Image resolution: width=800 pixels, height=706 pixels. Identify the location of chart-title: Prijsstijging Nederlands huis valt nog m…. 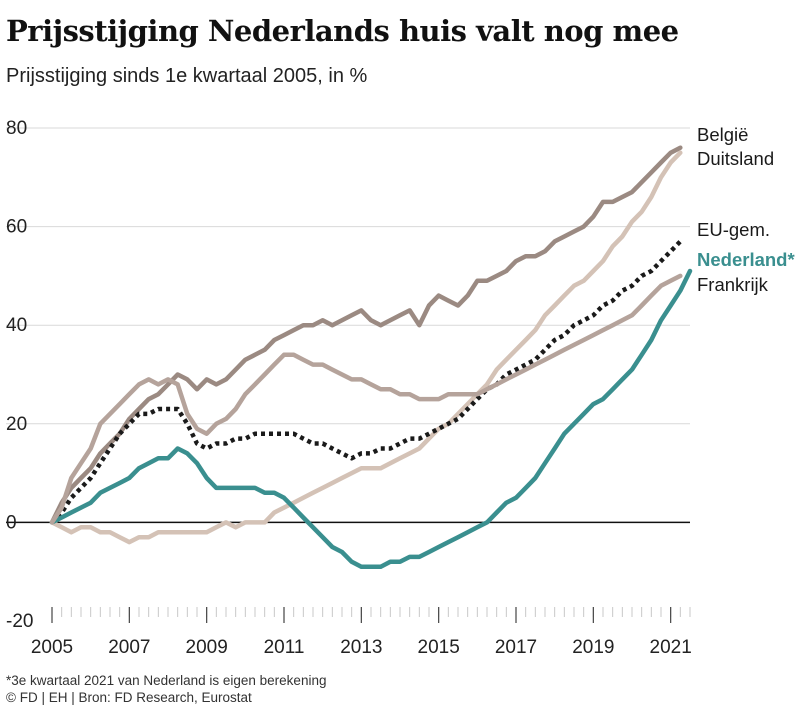
(342, 31).